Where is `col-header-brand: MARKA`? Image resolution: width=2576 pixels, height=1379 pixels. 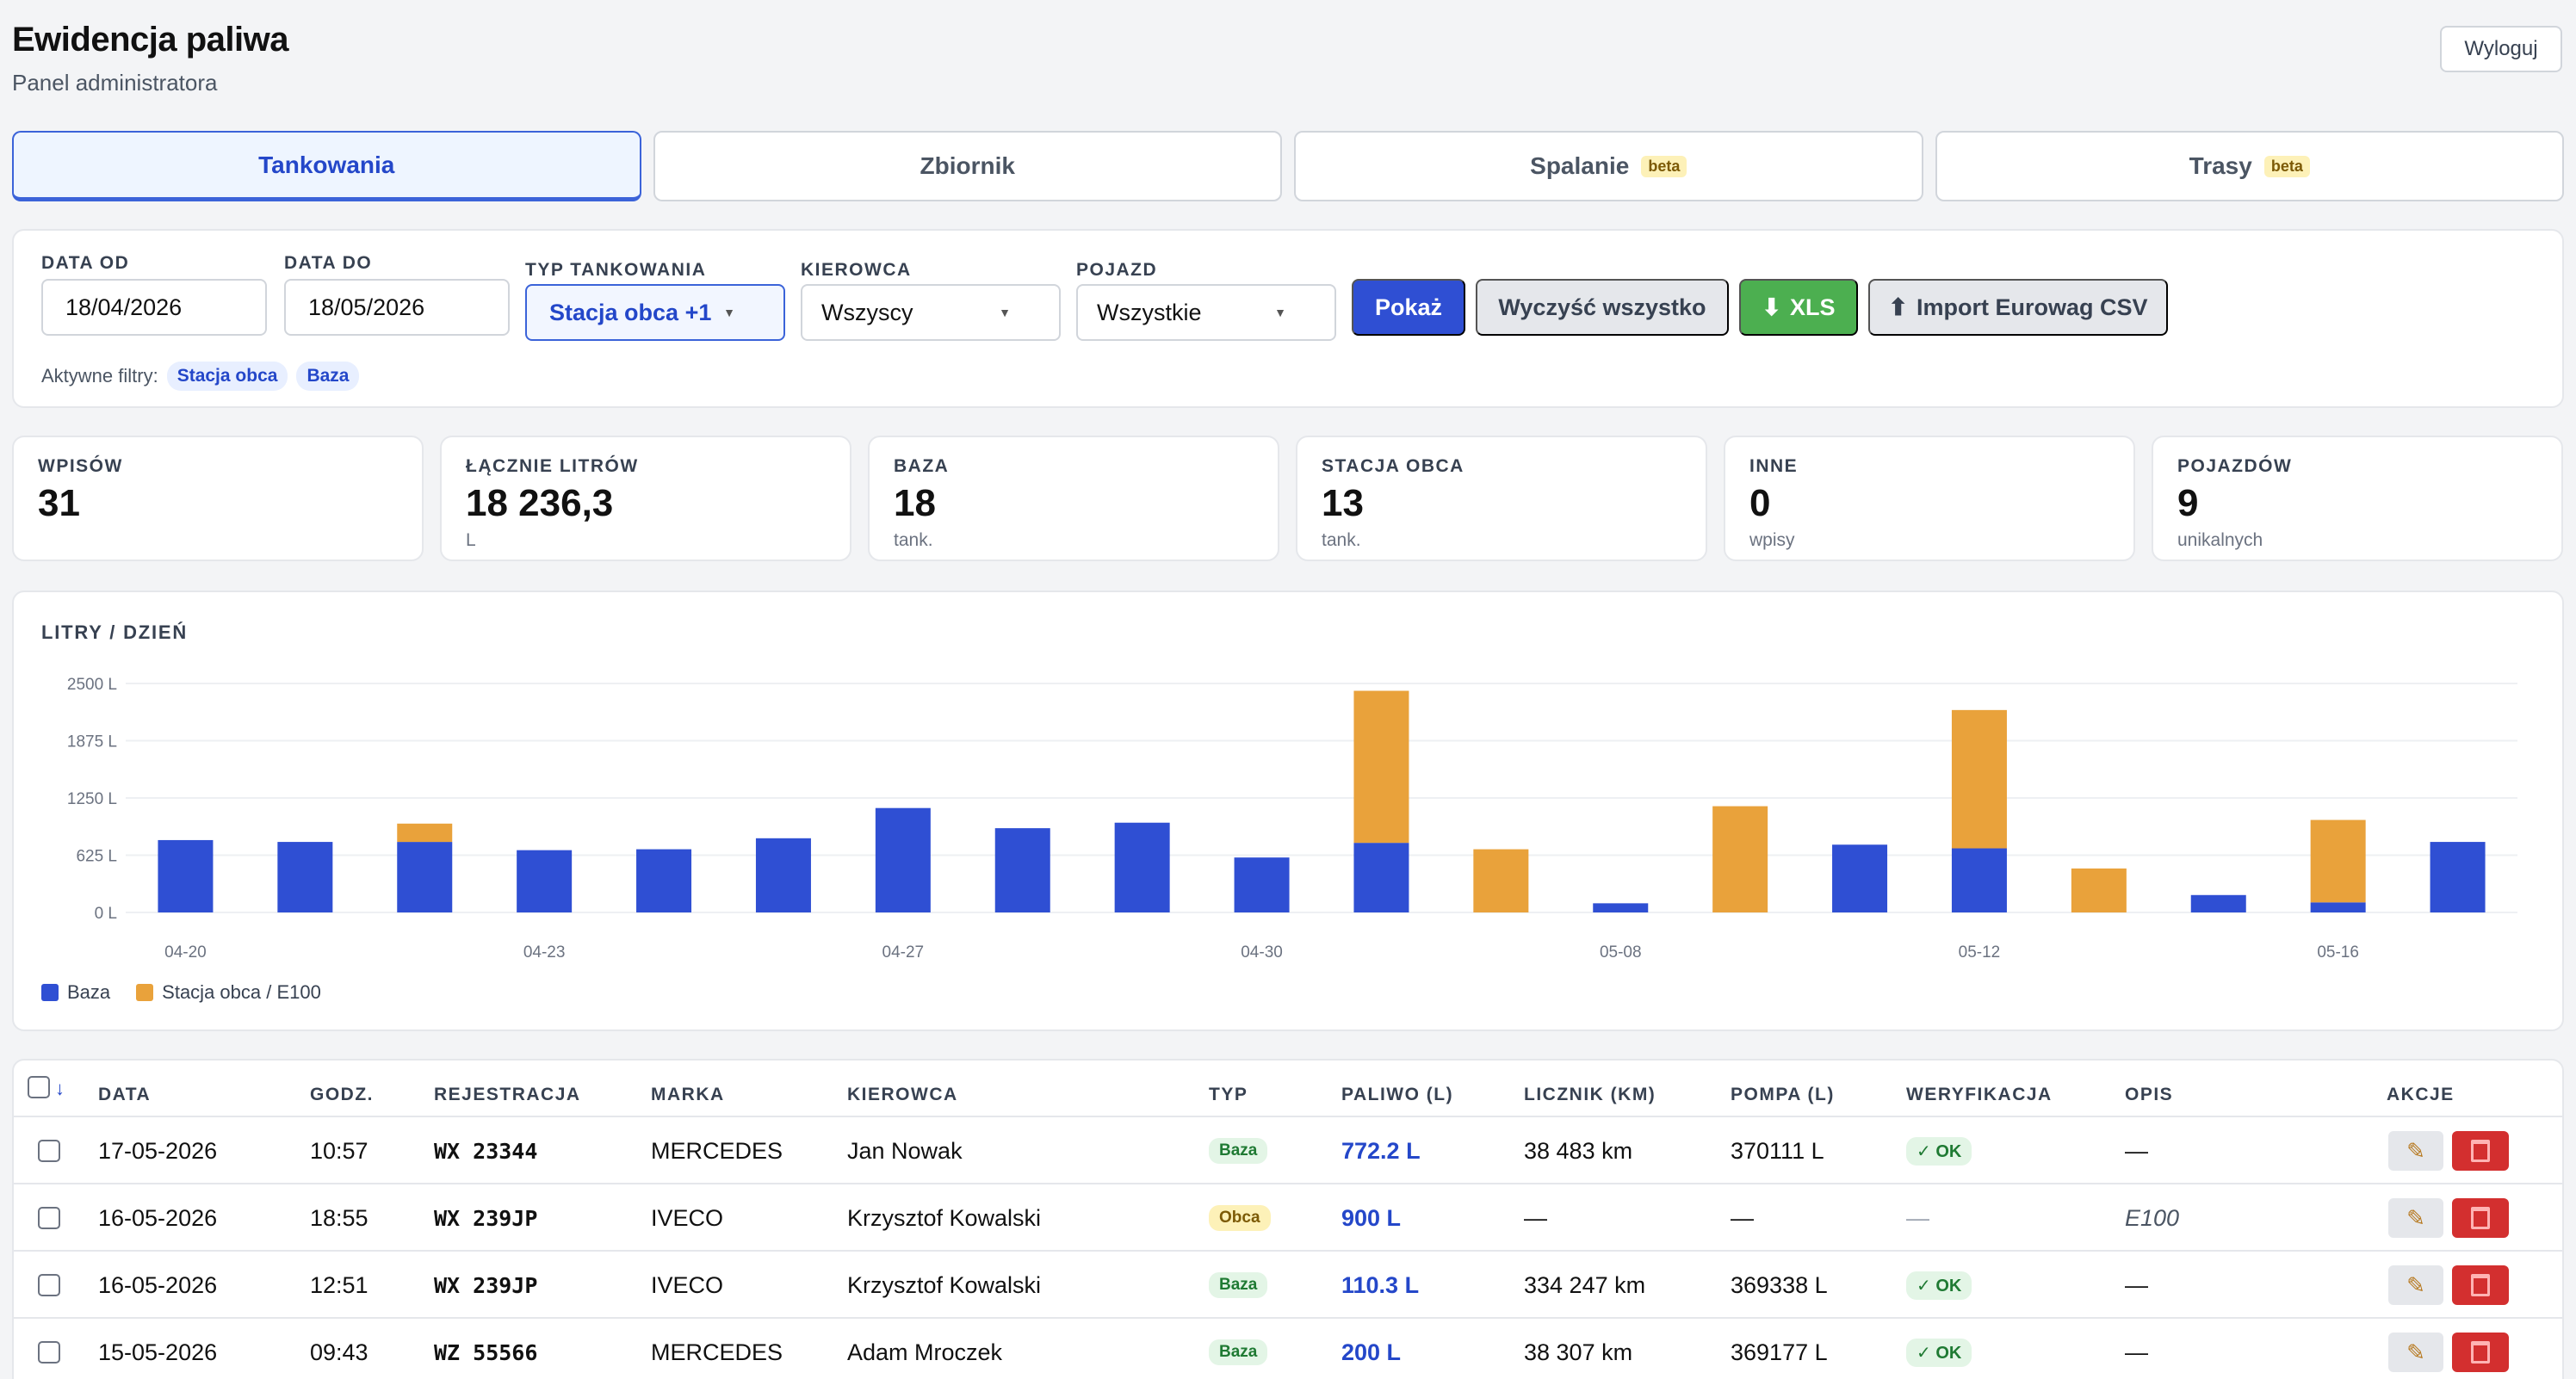 col-header-brand: MARKA is located at coordinates (688, 1095).